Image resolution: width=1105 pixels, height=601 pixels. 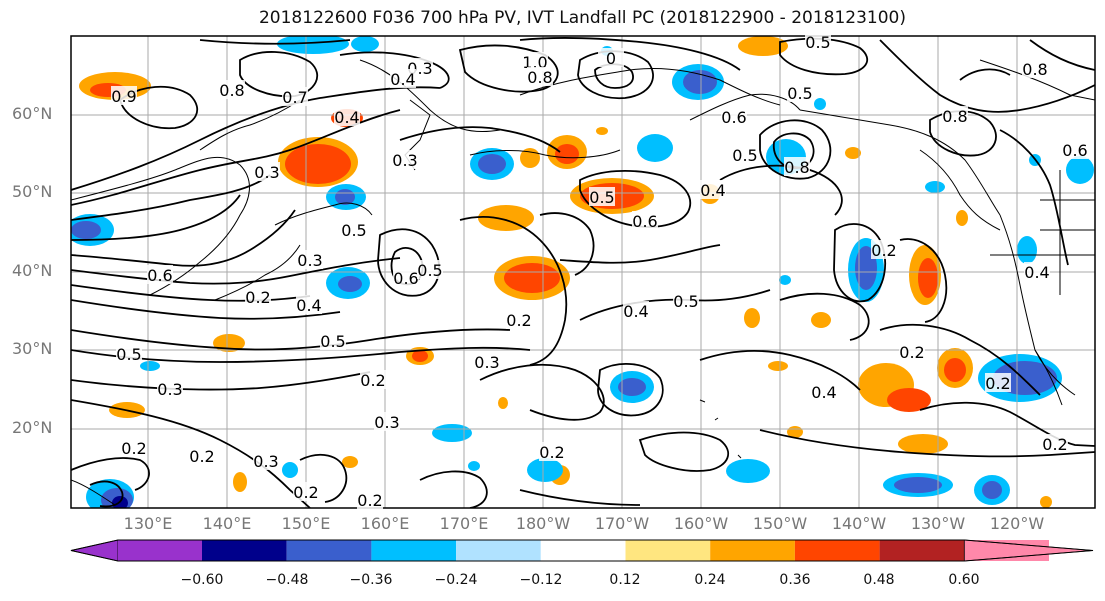 What do you see at coordinates (543, 523) in the screenshot?
I see `lon-label: 180°W` at bounding box center [543, 523].